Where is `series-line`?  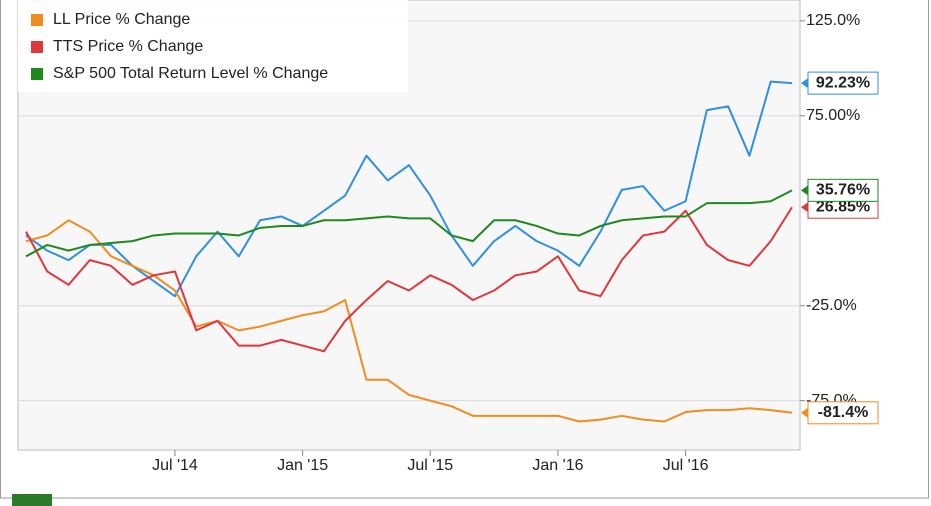
series-line is located at coordinates (409, 223).